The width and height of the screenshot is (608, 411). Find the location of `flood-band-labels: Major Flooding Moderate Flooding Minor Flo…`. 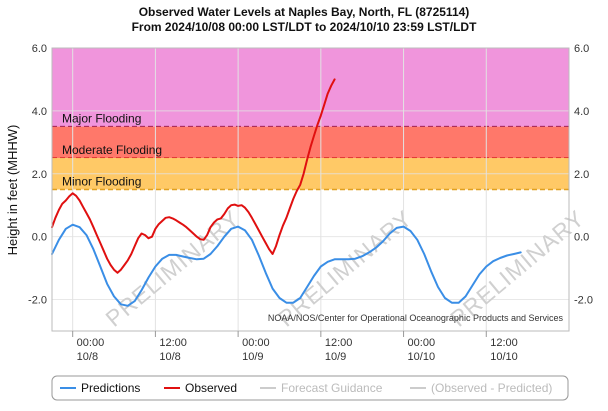

flood-band-labels: Major Flooding Moderate Flooding Minor Flo… is located at coordinates (112, 150).